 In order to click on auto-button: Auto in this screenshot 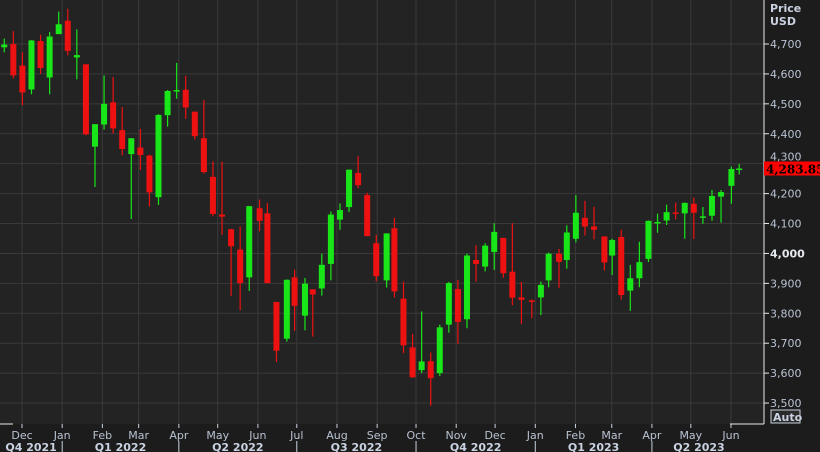, I will do `click(786, 416)`.